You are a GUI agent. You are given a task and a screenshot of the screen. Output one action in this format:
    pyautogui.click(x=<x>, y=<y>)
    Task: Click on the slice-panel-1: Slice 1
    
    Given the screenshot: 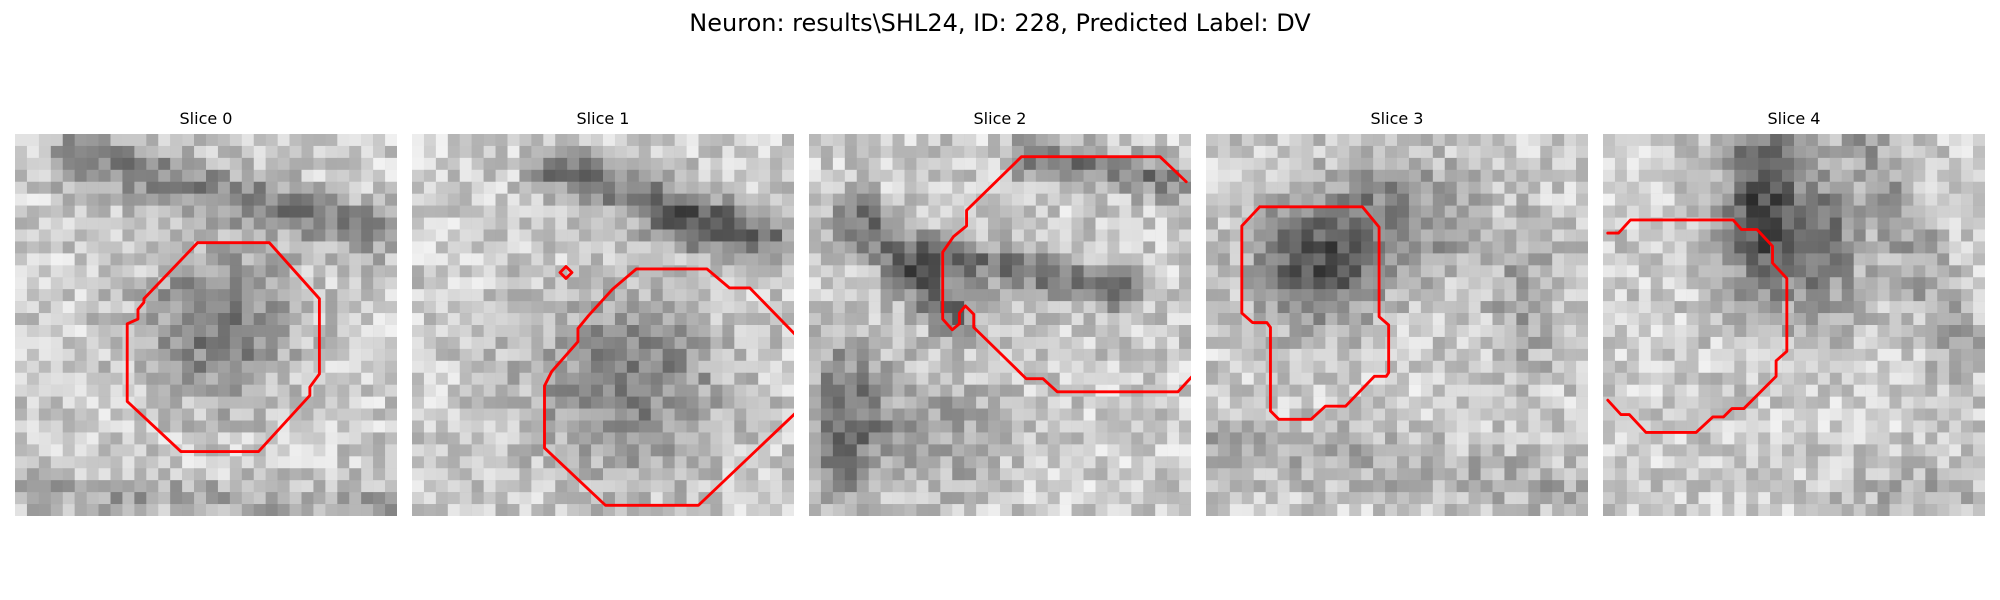 What is the action you would take?
    pyautogui.click(x=603, y=313)
    